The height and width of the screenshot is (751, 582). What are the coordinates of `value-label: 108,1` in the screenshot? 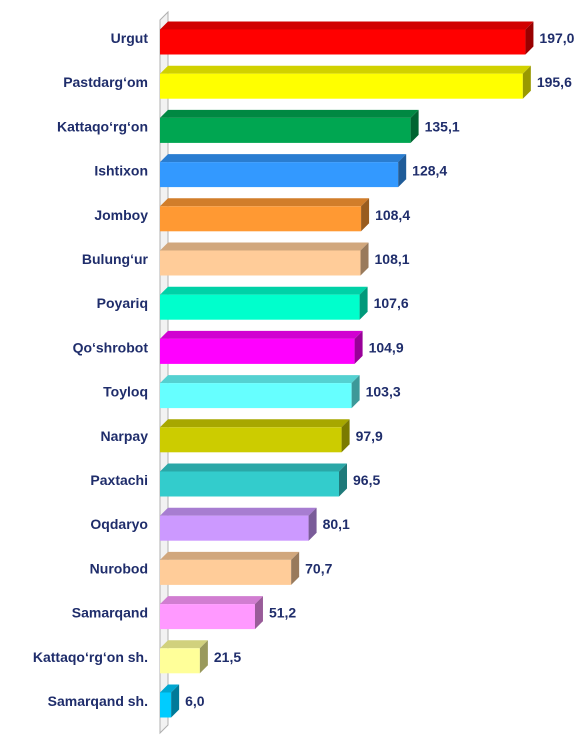 It's located at (392, 259).